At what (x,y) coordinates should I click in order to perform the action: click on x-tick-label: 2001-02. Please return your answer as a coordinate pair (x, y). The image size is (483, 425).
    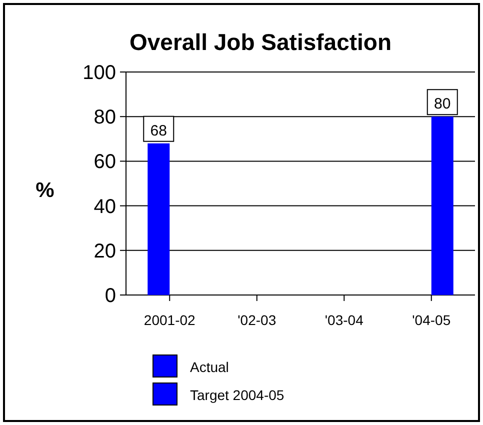
    Looking at the image, I should click on (170, 320).